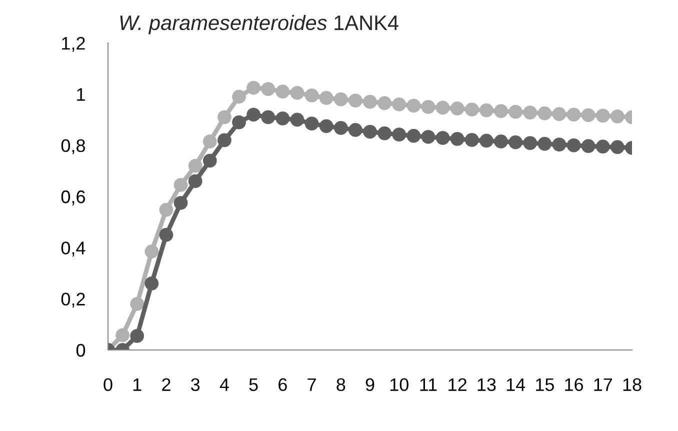 The image size is (678, 431). What do you see at coordinates (108, 385) in the screenshot?
I see `x-tick-label: 0` at bounding box center [108, 385].